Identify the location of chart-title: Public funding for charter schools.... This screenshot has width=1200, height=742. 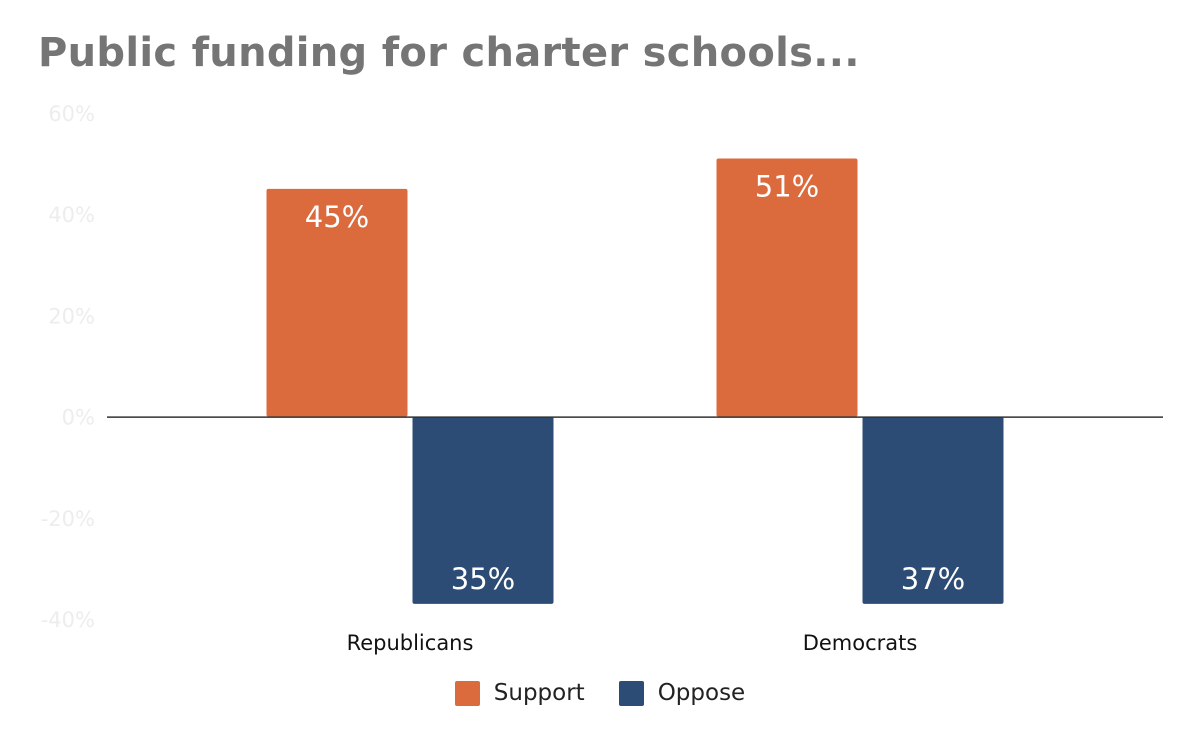
(449, 53).